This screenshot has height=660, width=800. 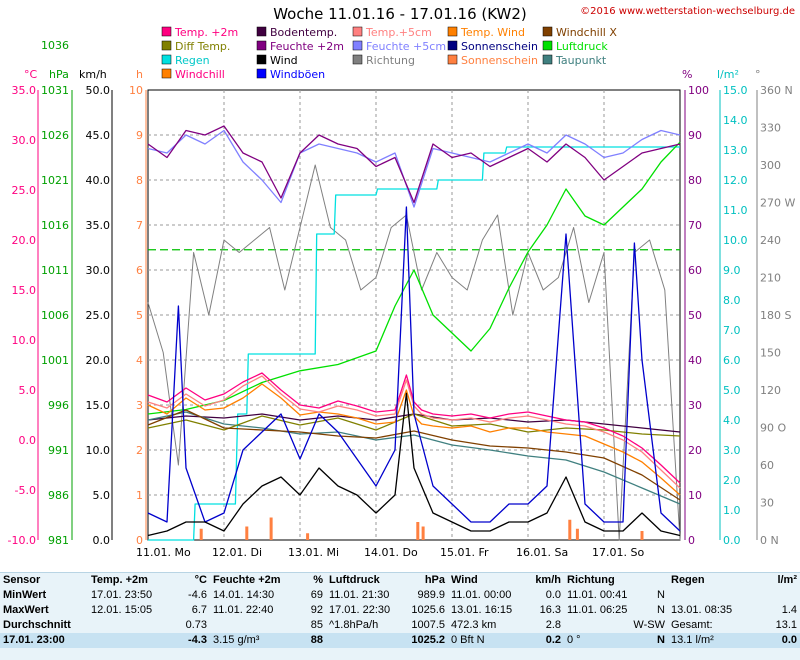 What do you see at coordinates (586, 32) in the screenshot?
I see `legend-label-4: Windchill X` at bounding box center [586, 32].